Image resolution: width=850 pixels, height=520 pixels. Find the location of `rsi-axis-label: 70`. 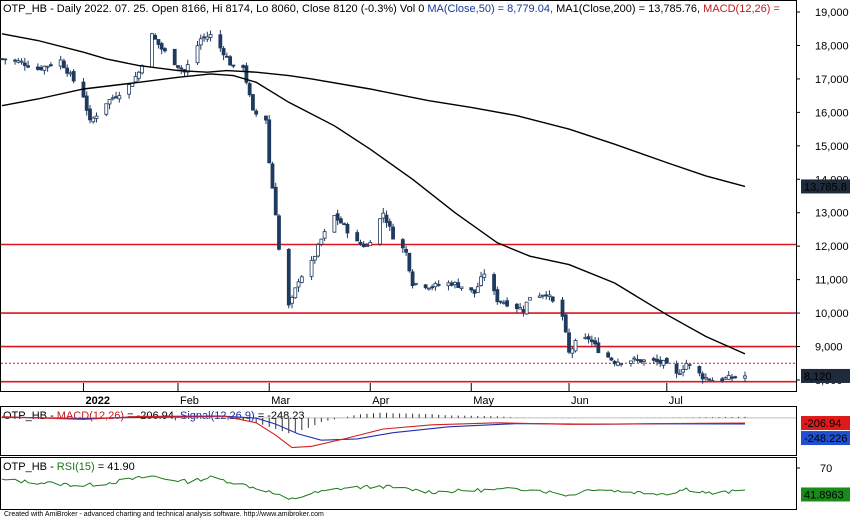

rsi-axis-label: 70 is located at coordinates (826, 469).